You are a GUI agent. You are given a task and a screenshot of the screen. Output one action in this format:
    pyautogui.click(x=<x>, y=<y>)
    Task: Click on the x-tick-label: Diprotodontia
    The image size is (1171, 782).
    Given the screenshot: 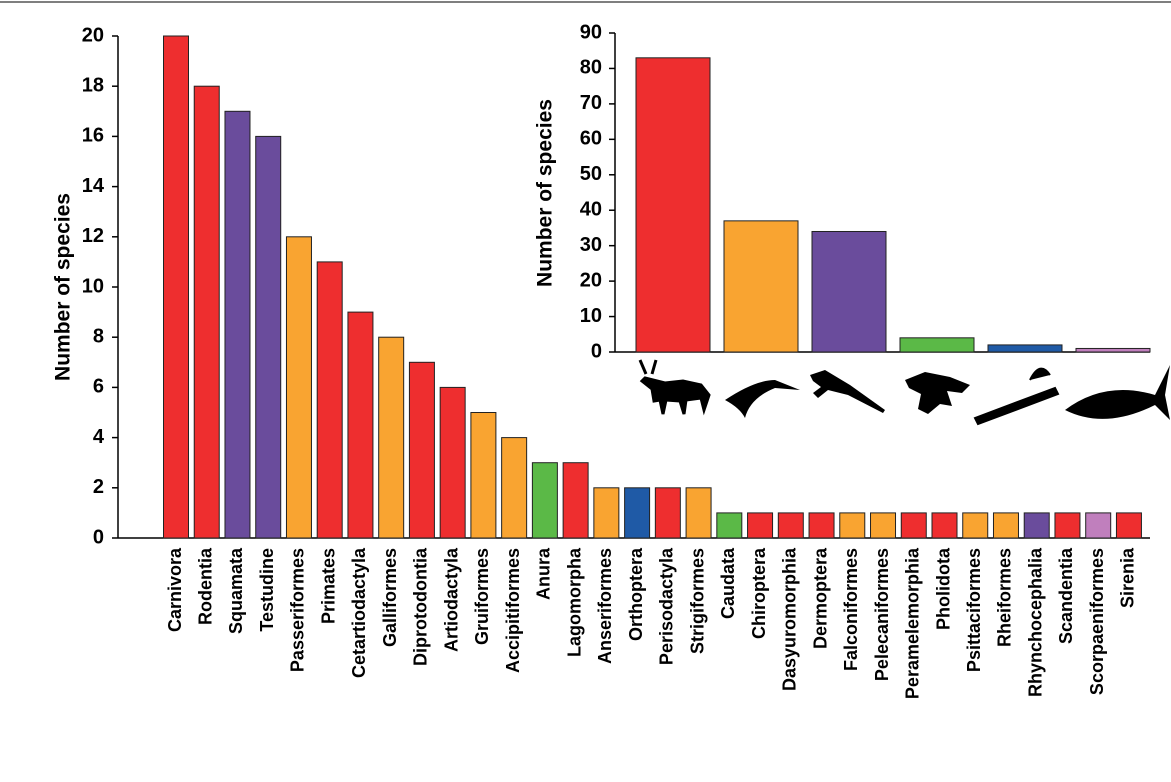 What is the action you would take?
    pyautogui.click(x=421, y=606)
    